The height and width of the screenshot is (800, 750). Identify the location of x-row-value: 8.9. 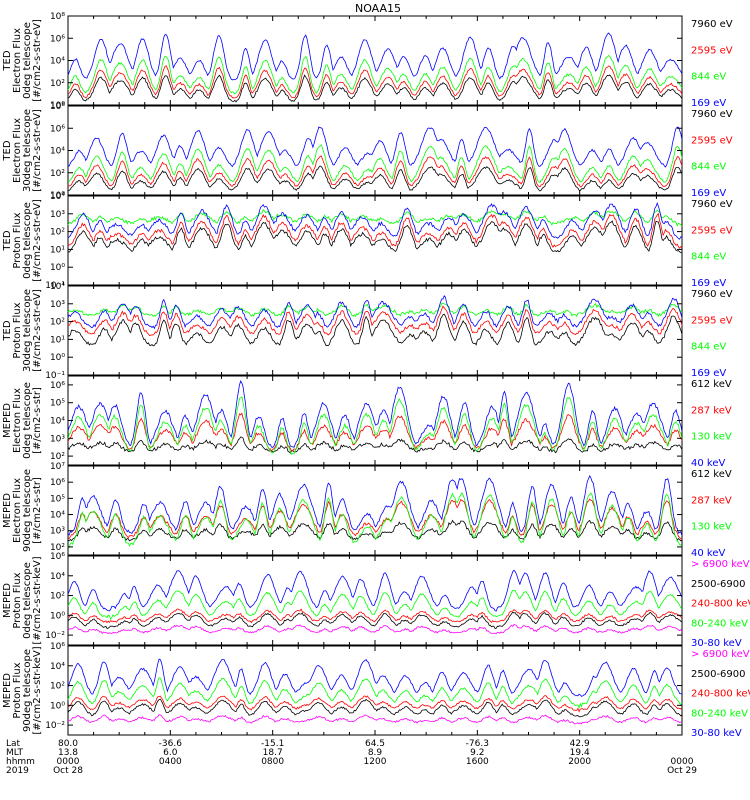
(375, 753).